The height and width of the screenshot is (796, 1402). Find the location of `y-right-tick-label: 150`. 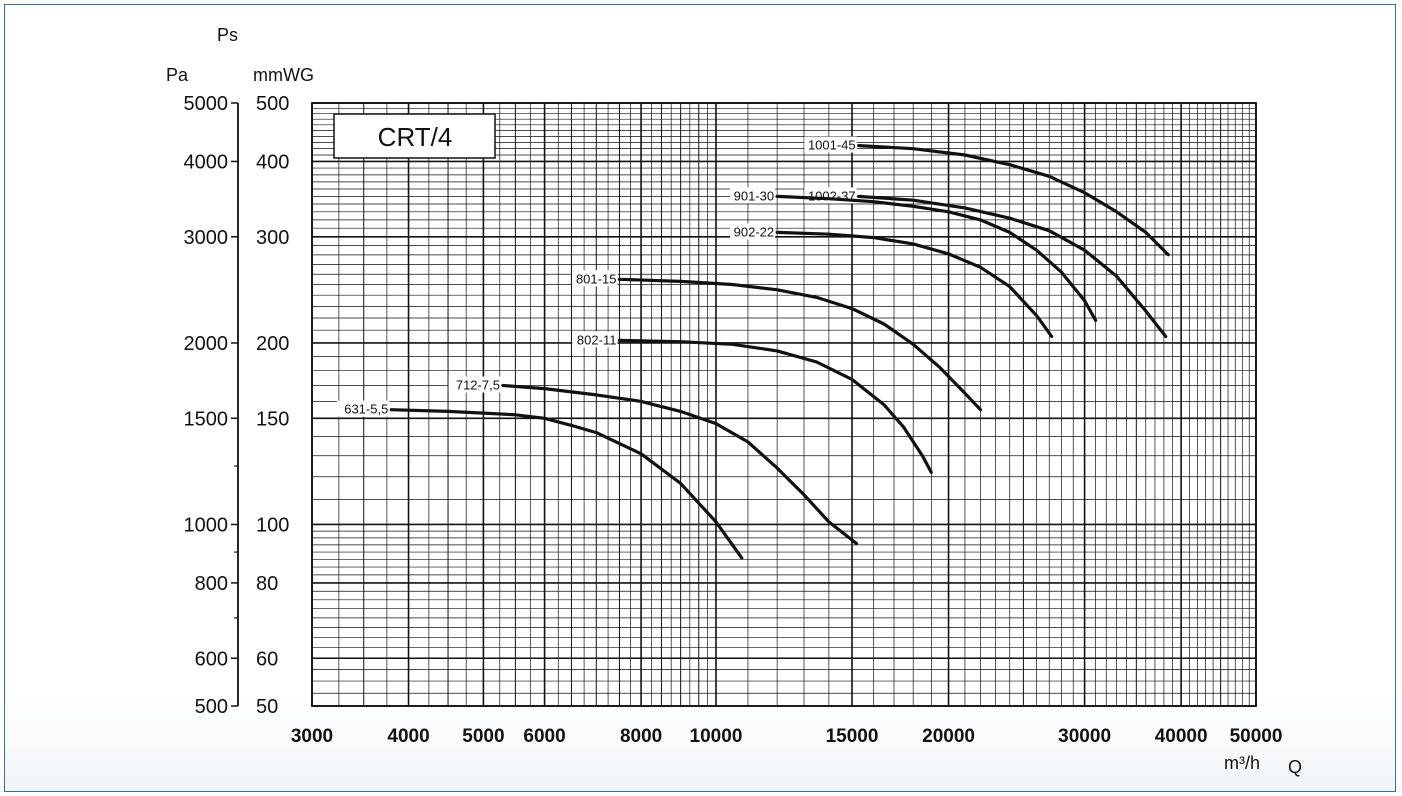

y-right-tick-label: 150 is located at coordinates (272, 419).